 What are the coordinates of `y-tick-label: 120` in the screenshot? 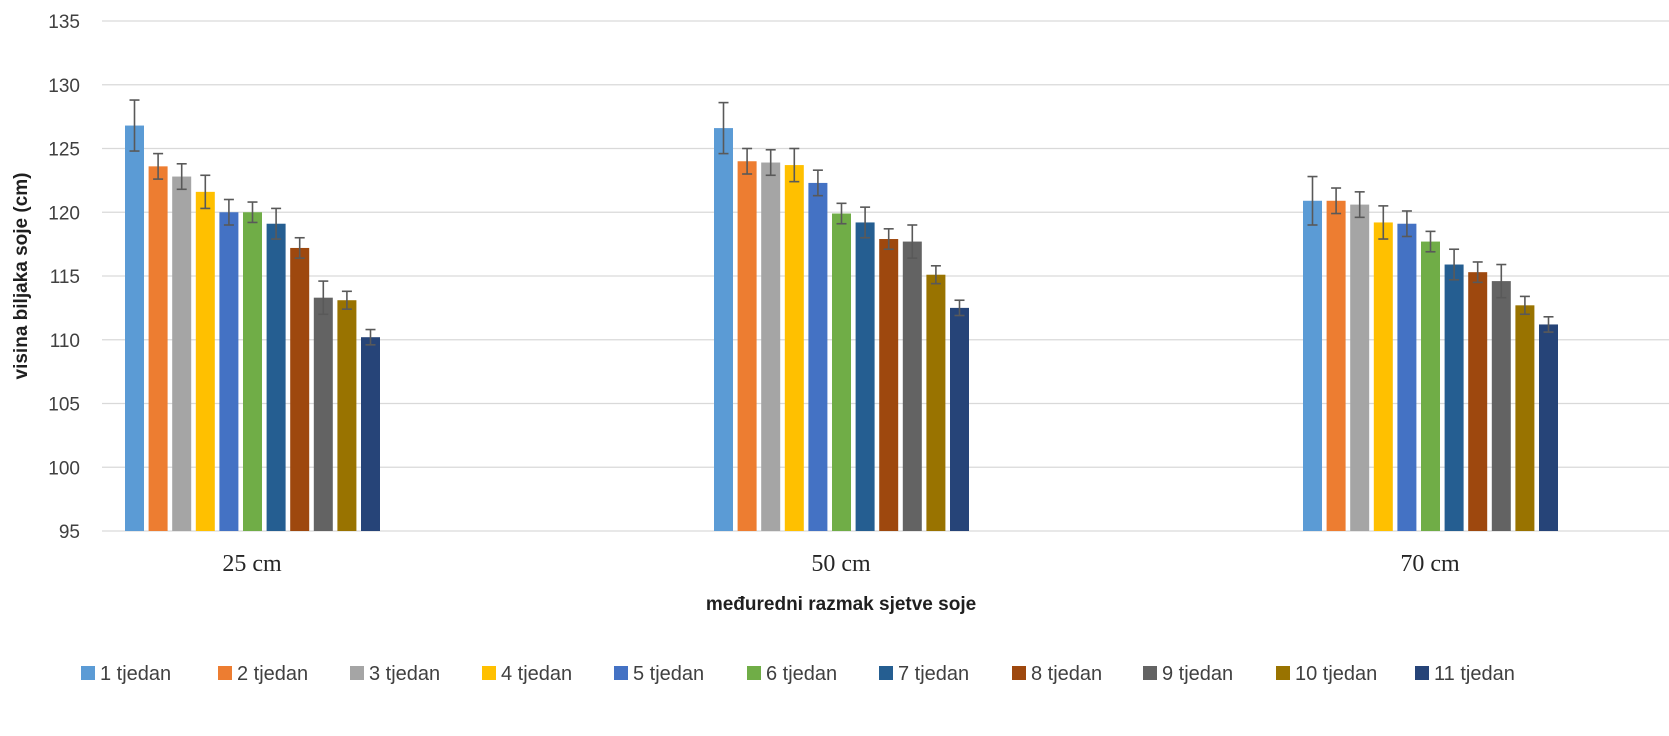 It's located at (64, 213).